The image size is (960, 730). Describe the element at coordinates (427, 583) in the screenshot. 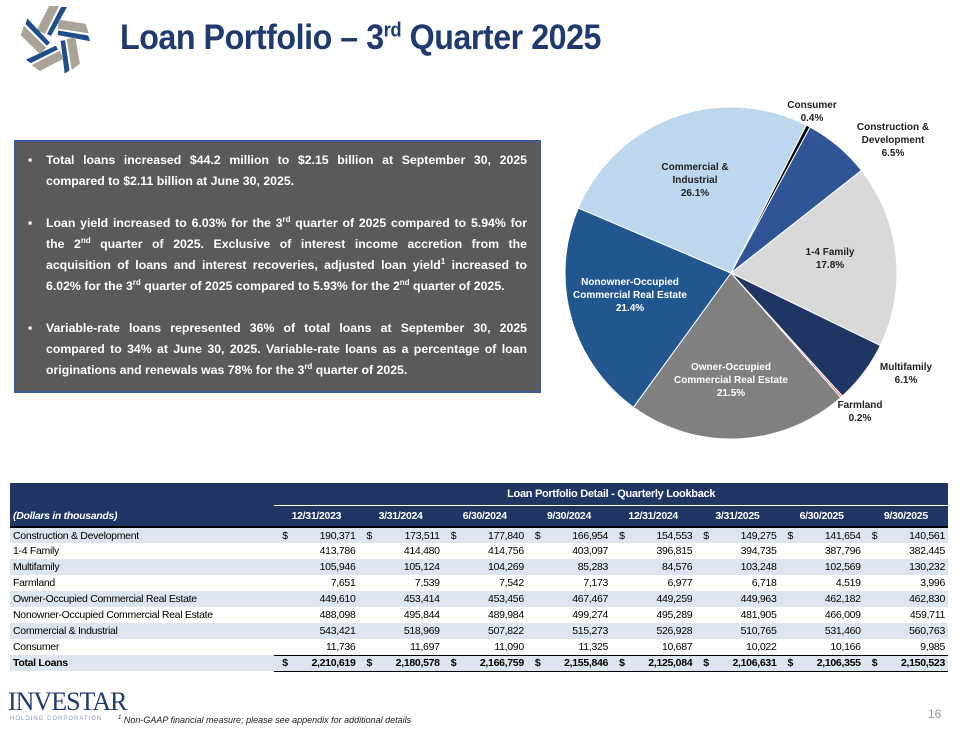

I see `cell-value: 7,539` at that location.